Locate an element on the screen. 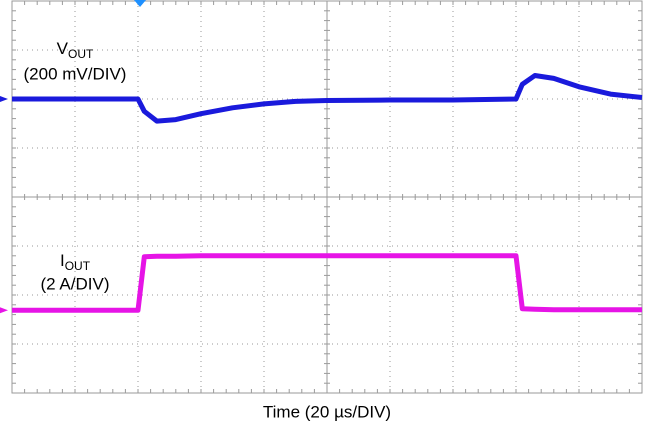 Image resolution: width=647 pixels, height=436 pixels. series-label: IOUT is located at coordinates (75, 262).